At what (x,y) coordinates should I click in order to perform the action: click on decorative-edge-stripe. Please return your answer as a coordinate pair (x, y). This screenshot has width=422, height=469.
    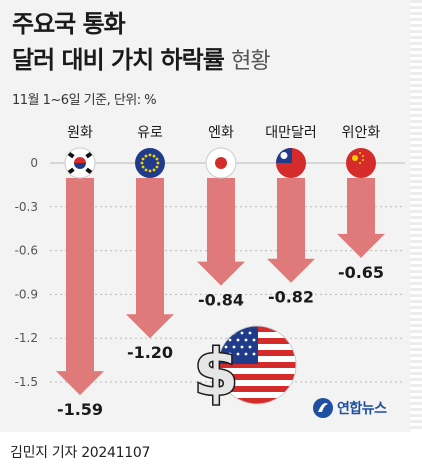
    Looking at the image, I should click on (416, 216).